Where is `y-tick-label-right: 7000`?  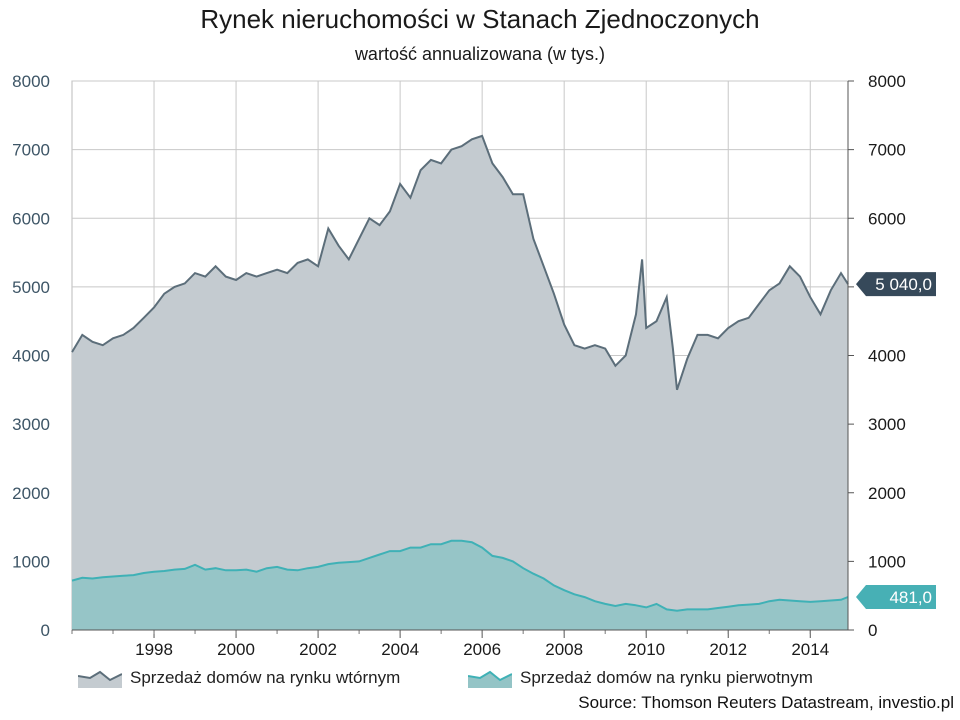 y-tick-label-right: 7000 is located at coordinates (887, 150).